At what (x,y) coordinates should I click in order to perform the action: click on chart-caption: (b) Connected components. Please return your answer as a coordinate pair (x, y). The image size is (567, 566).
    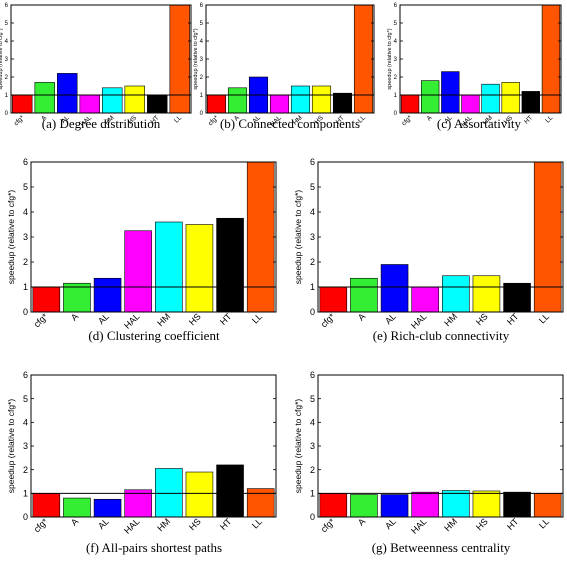
    Looking at the image, I should click on (290, 123).